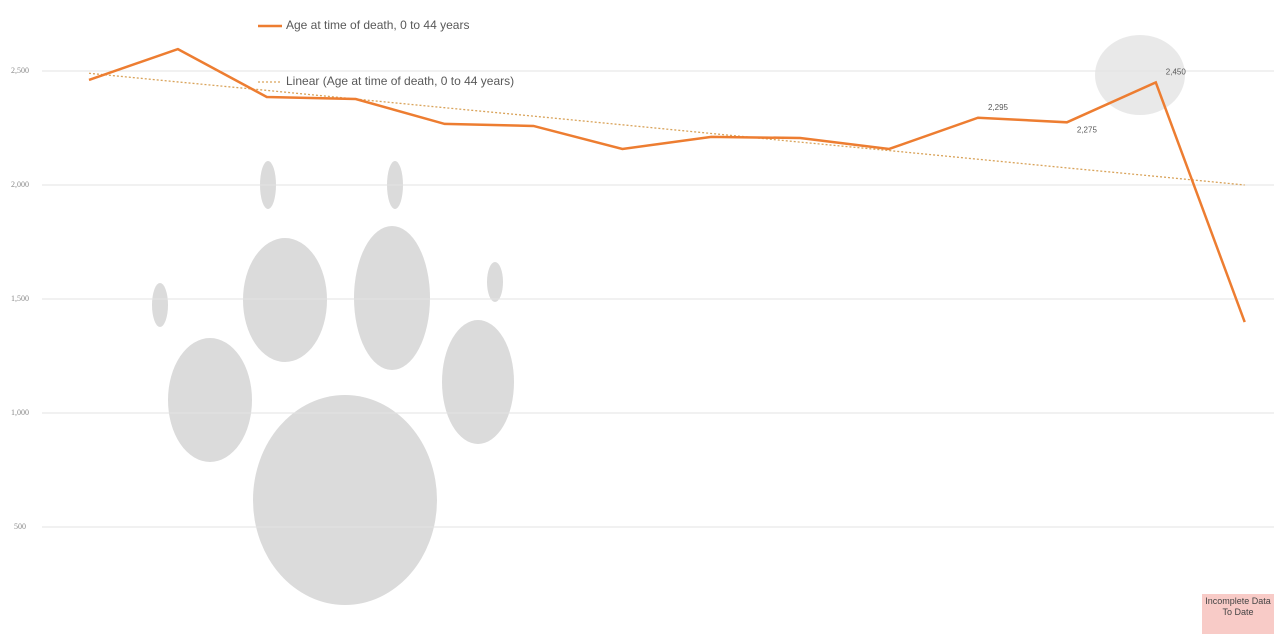  I want to click on annotation: Incomplete Data To Date, so click(1238, 606).